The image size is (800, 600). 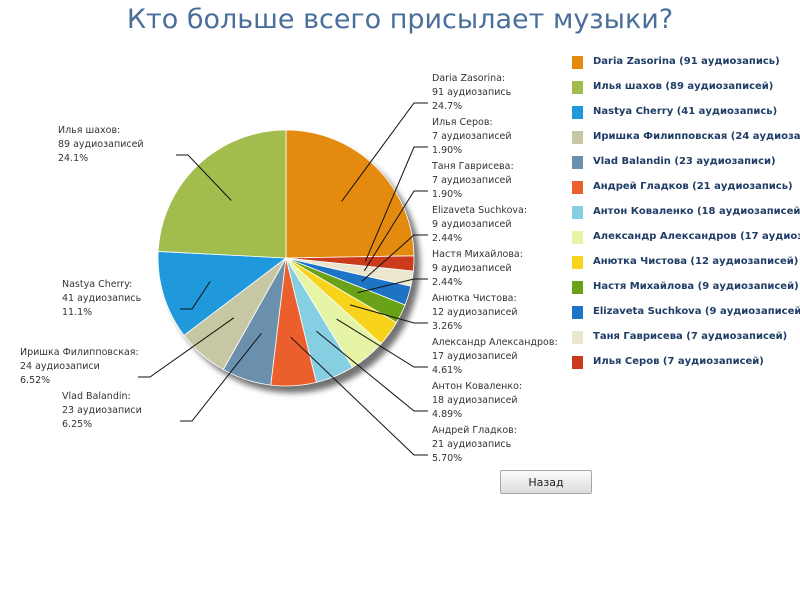 What do you see at coordinates (101, 144) in the screenshot?
I see `slice-label-count: 89 аудиозаписей` at bounding box center [101, 144].